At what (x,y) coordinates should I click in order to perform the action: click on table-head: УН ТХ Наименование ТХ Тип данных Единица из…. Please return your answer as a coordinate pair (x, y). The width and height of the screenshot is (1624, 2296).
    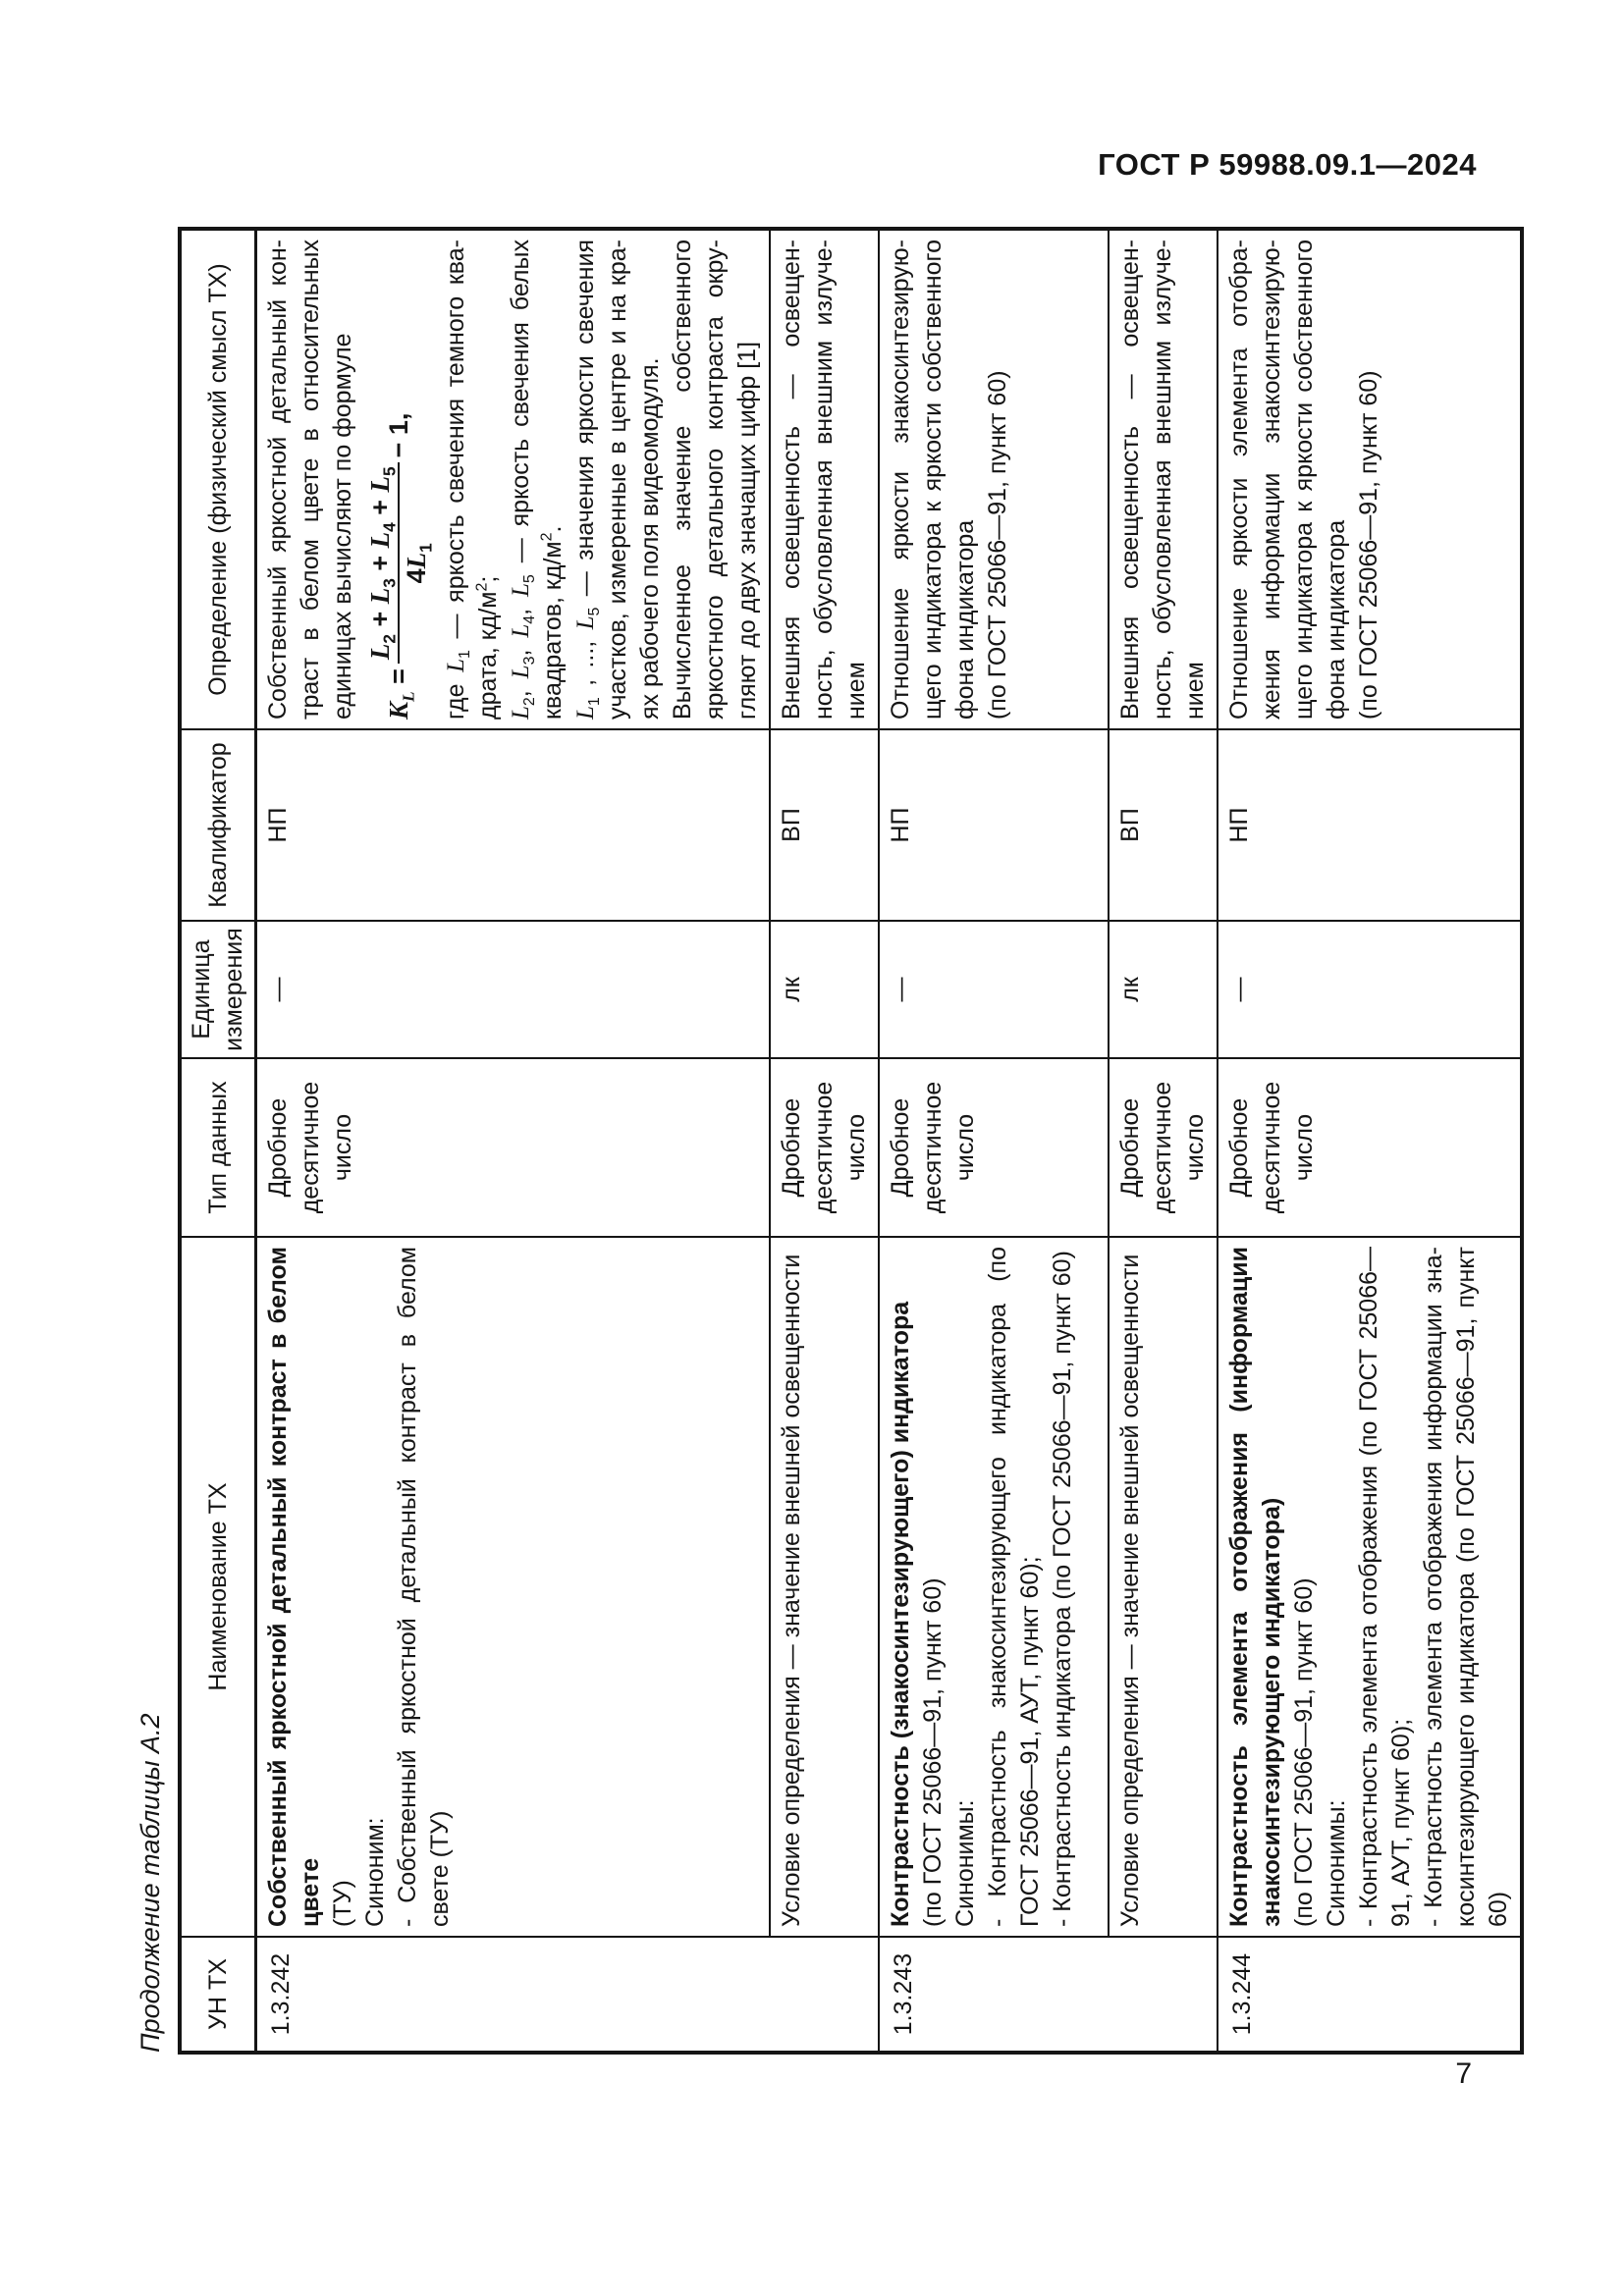
    Looking at the image, I should click on (218, 1141).